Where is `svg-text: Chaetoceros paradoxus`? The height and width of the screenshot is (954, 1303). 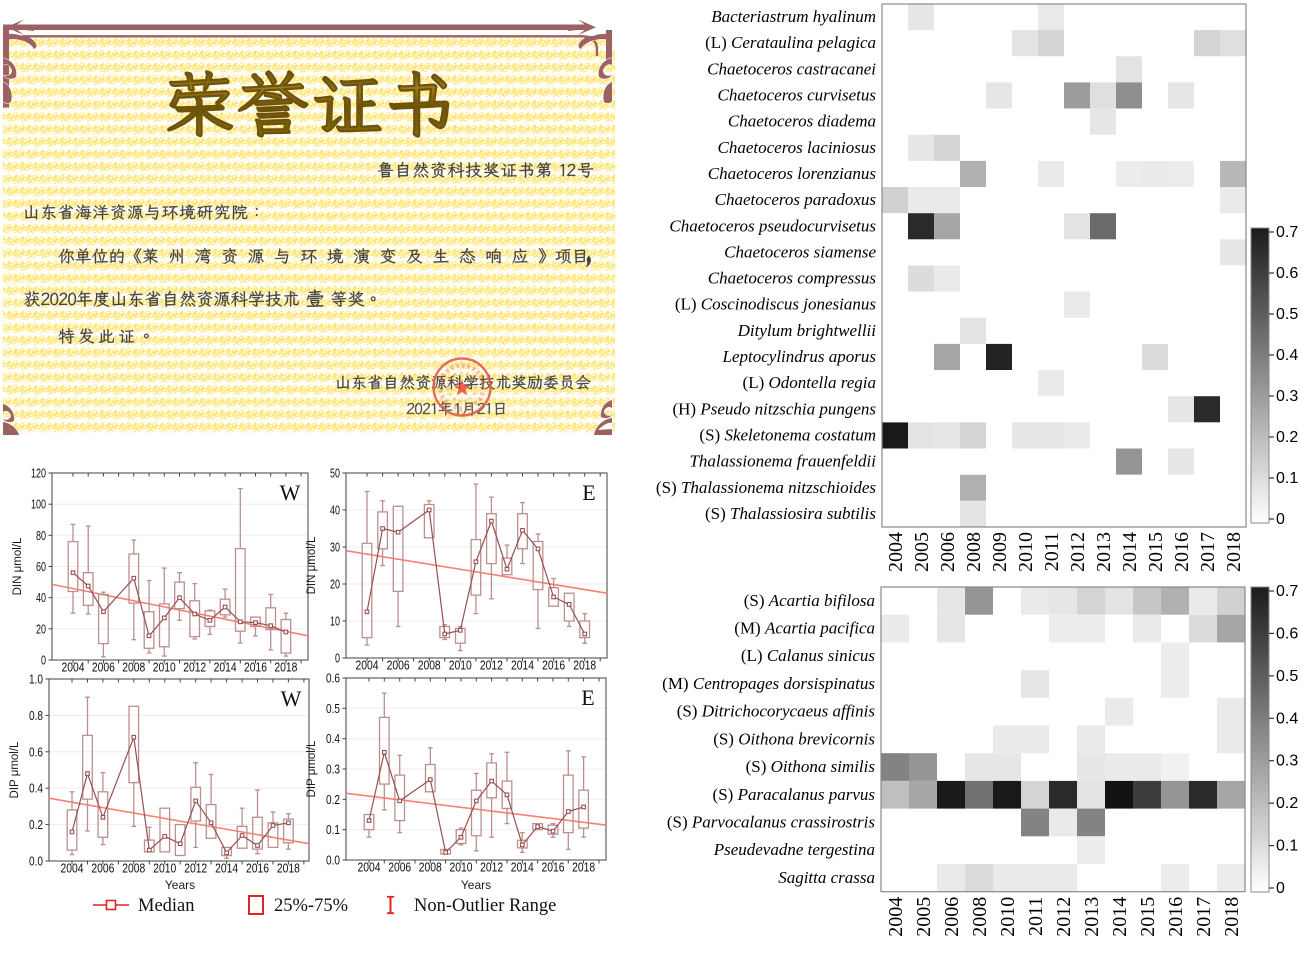
svg-text: Chaetoceros paradoxus is located at coordinates (796, 199).